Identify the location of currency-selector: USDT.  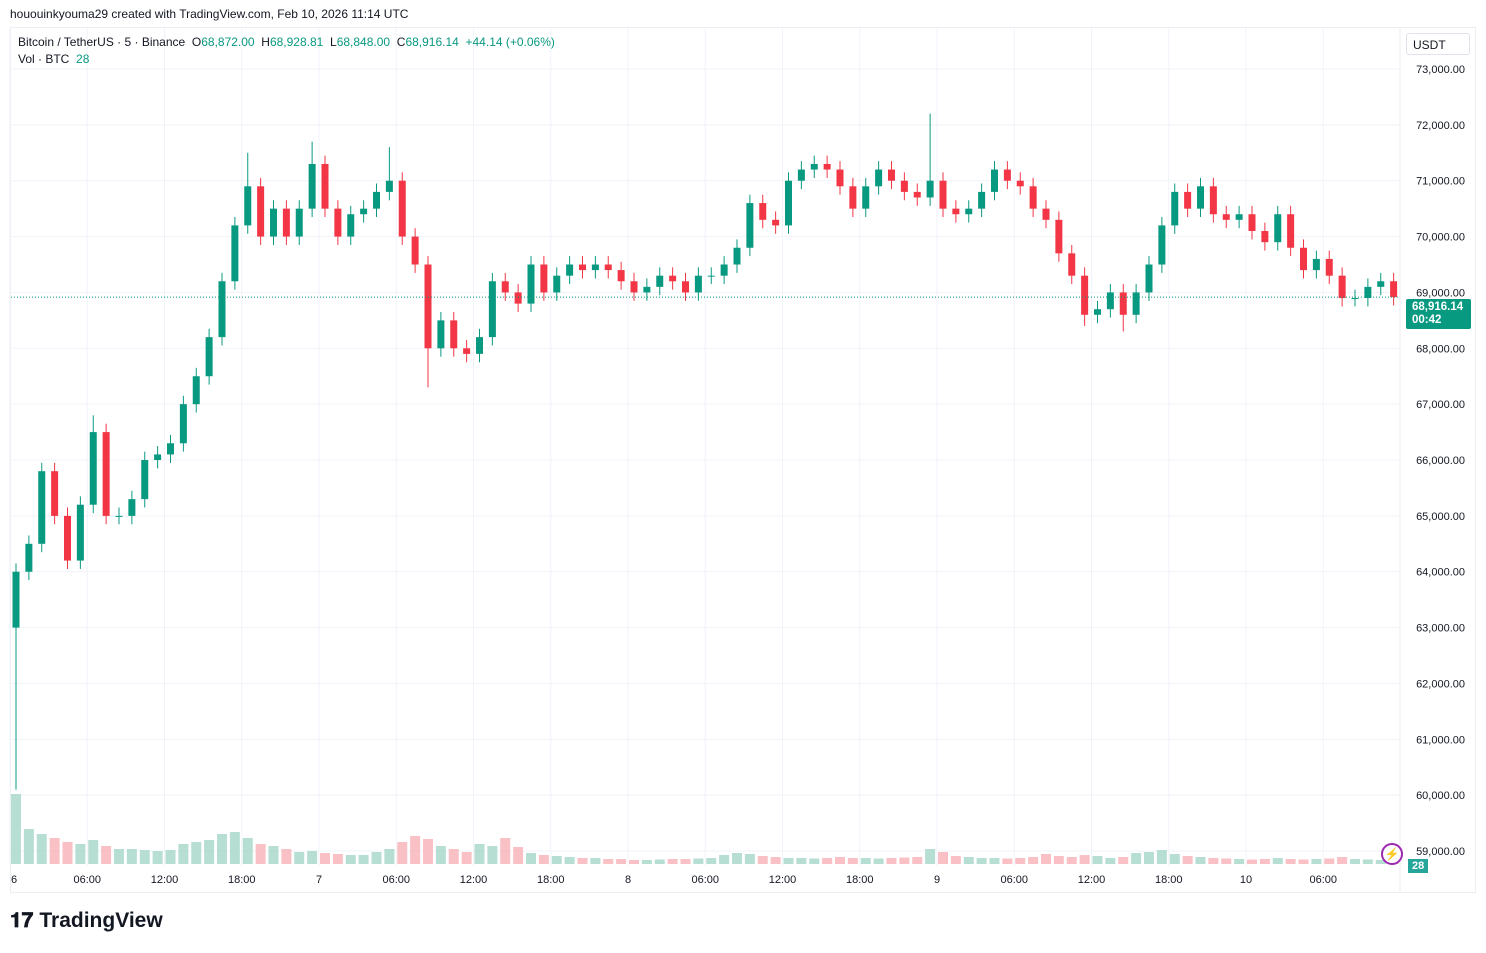
(1438, 44).